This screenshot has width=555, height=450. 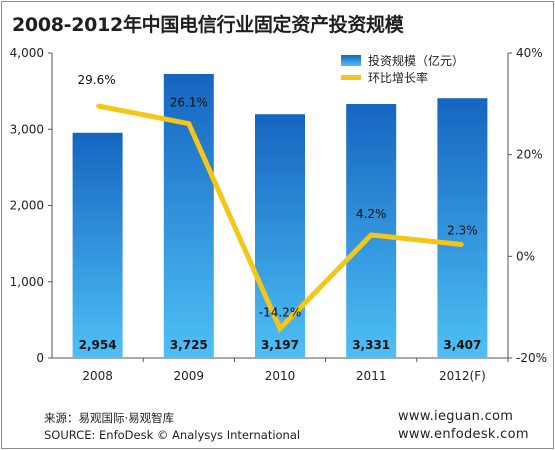 I want to click on y-left-tick-label: 2,000, so click(x=27, y=206).